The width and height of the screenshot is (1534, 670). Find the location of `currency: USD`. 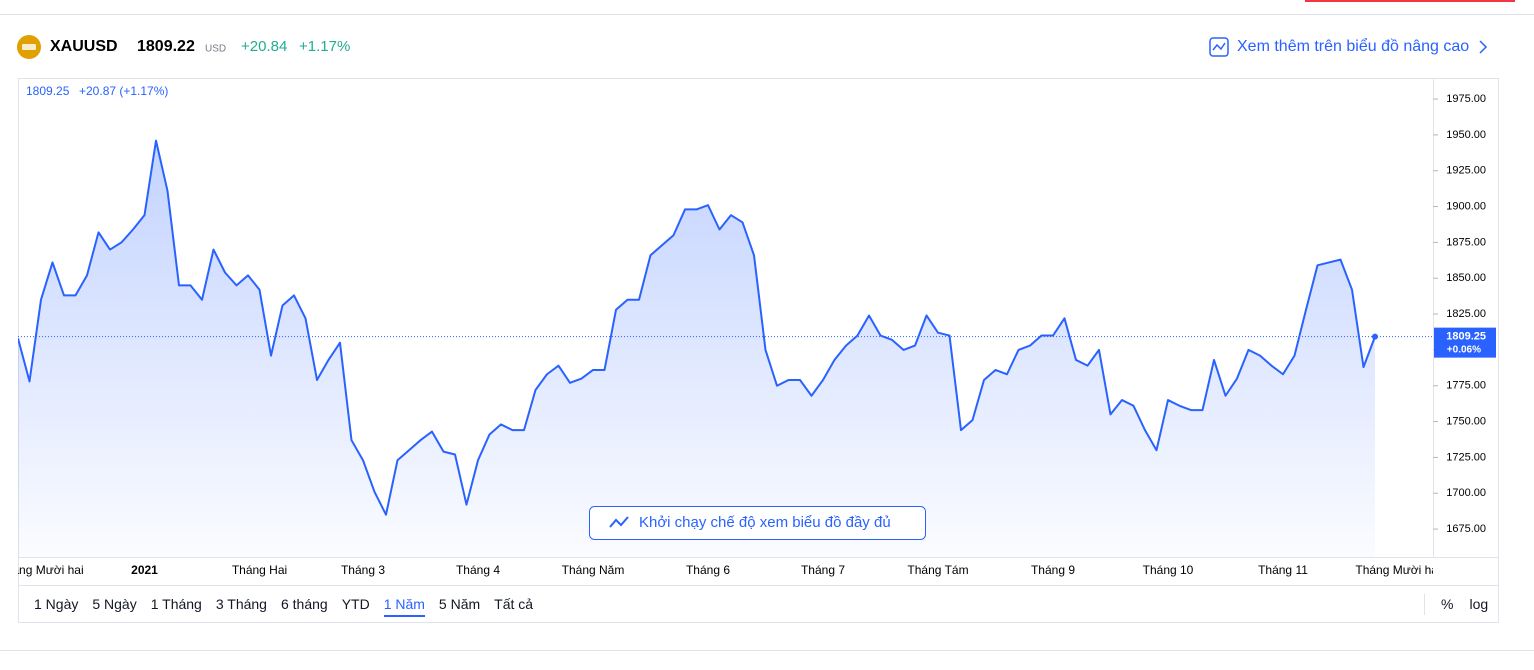

currency: USD is located at coordinates (215, 49).